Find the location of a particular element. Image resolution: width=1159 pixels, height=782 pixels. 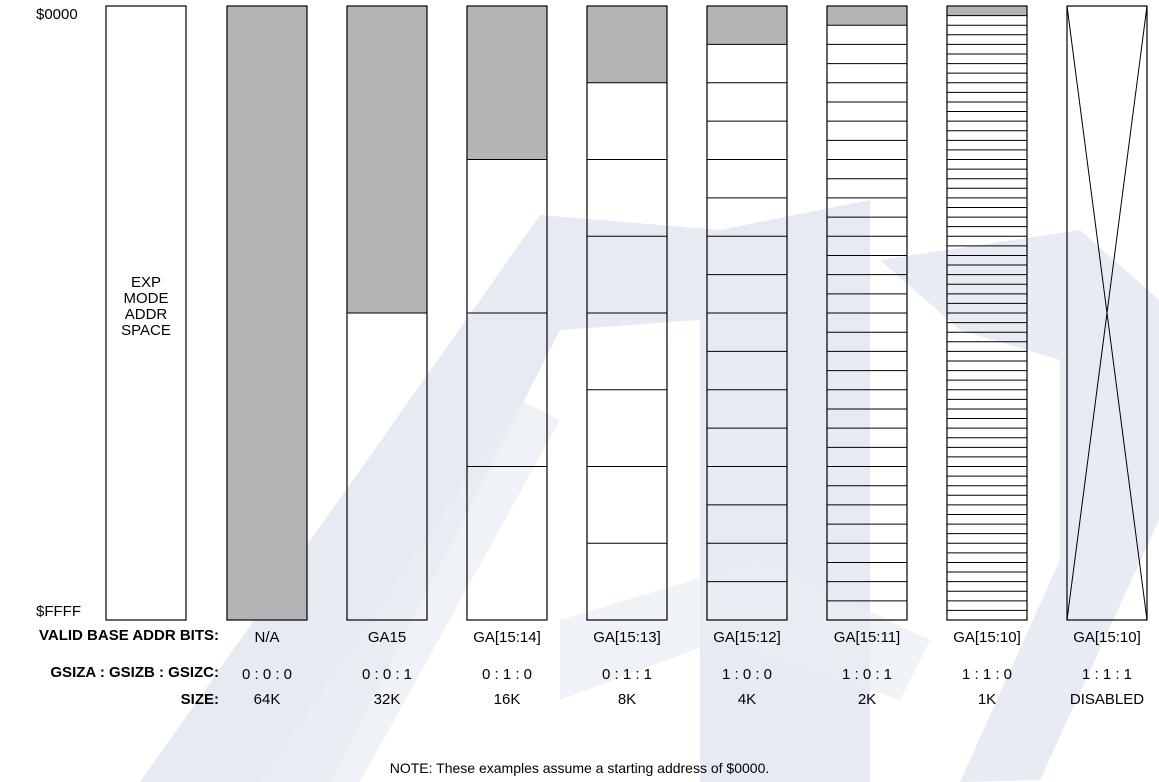

exp-mode-address-space-box is located at coordinates (146, 313).